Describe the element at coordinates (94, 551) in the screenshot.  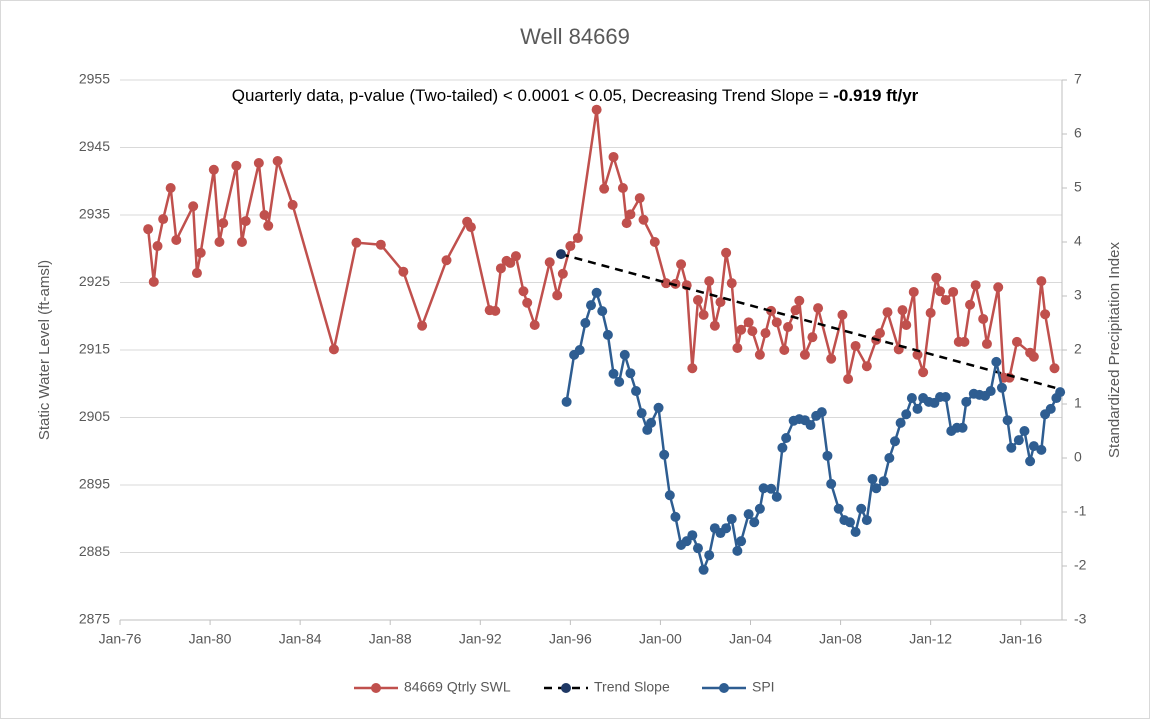
I see `y-tick-label: 2885` at that location.